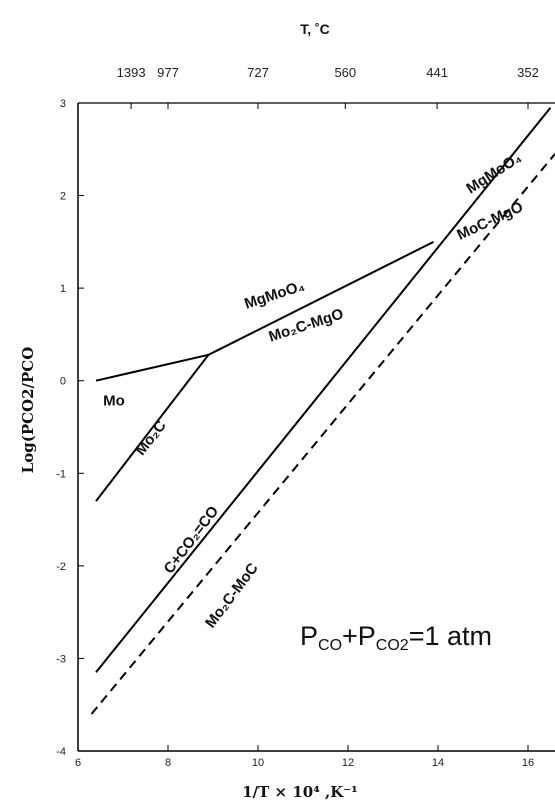  Describe the element at coordinates (131, 72) in the screenshot. I see `top-tick-label: 1393` at that location.